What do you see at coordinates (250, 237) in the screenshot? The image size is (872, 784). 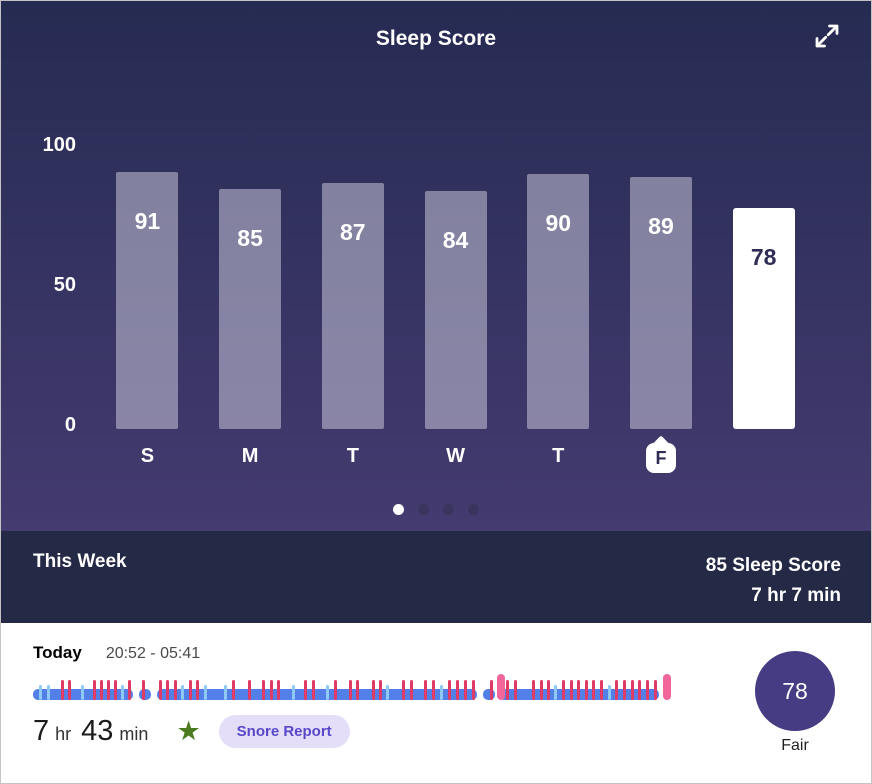 I see `bar-value: 85` at bounding box center [250, 237].